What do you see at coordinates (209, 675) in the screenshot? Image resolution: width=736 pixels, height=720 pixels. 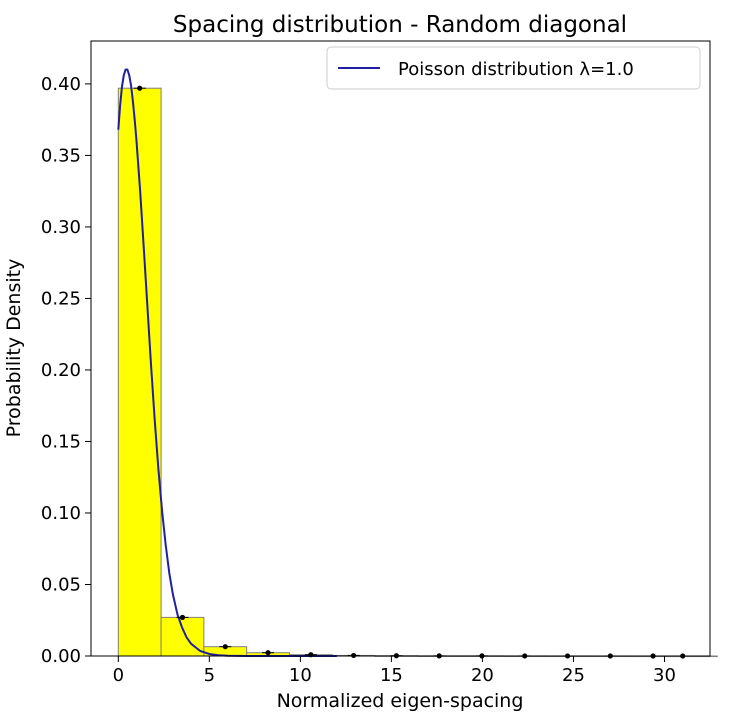 I see `x-tick-label: 5` at bounding box center [209, 675].